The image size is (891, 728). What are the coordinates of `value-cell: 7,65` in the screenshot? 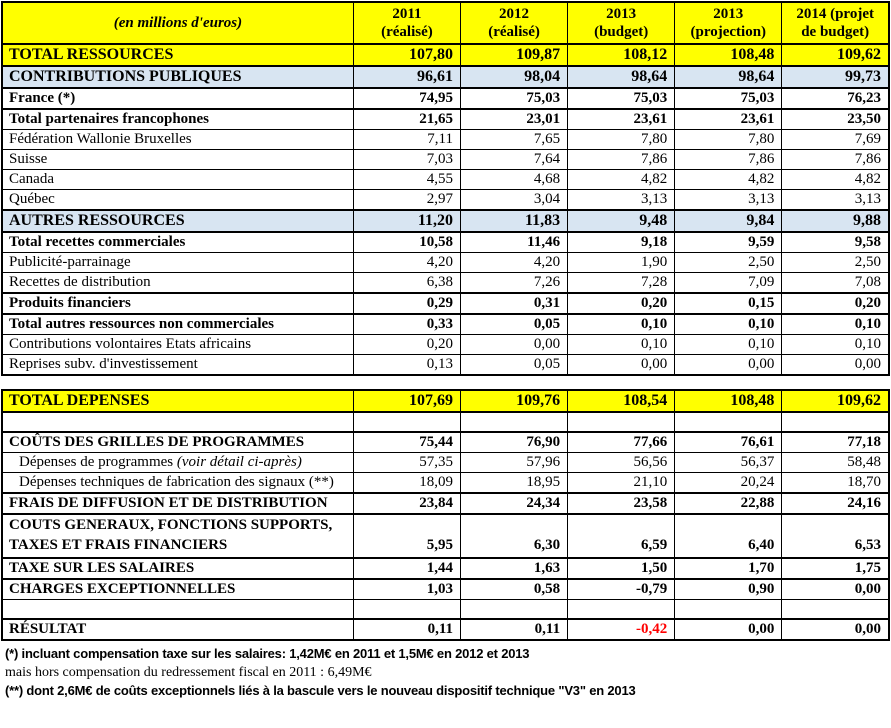 It's located at (514, 139).